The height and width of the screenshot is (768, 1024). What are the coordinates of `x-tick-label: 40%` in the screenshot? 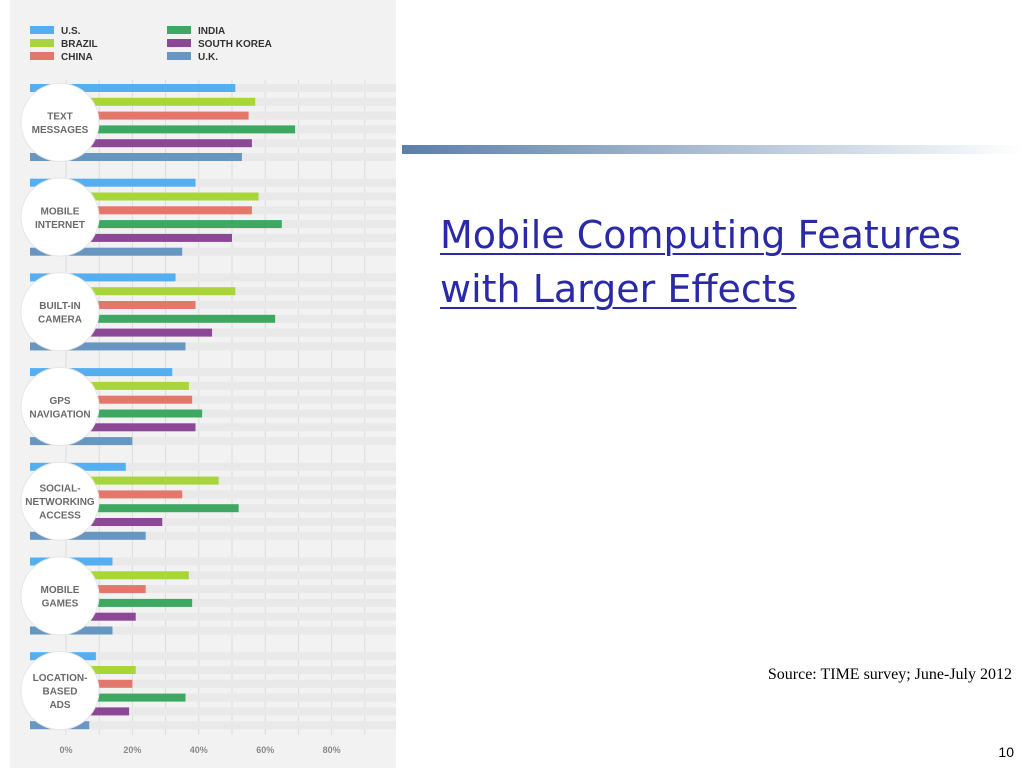 It's located at (199, 750).